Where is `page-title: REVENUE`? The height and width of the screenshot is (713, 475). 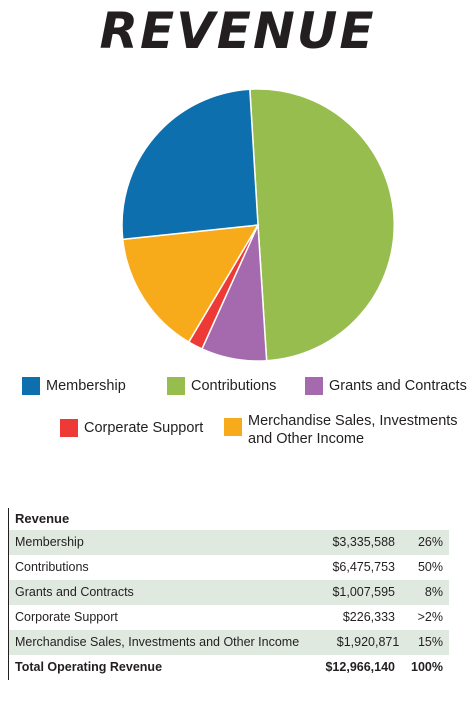
page-title: REVENUE is located at coordinates (237, 31).